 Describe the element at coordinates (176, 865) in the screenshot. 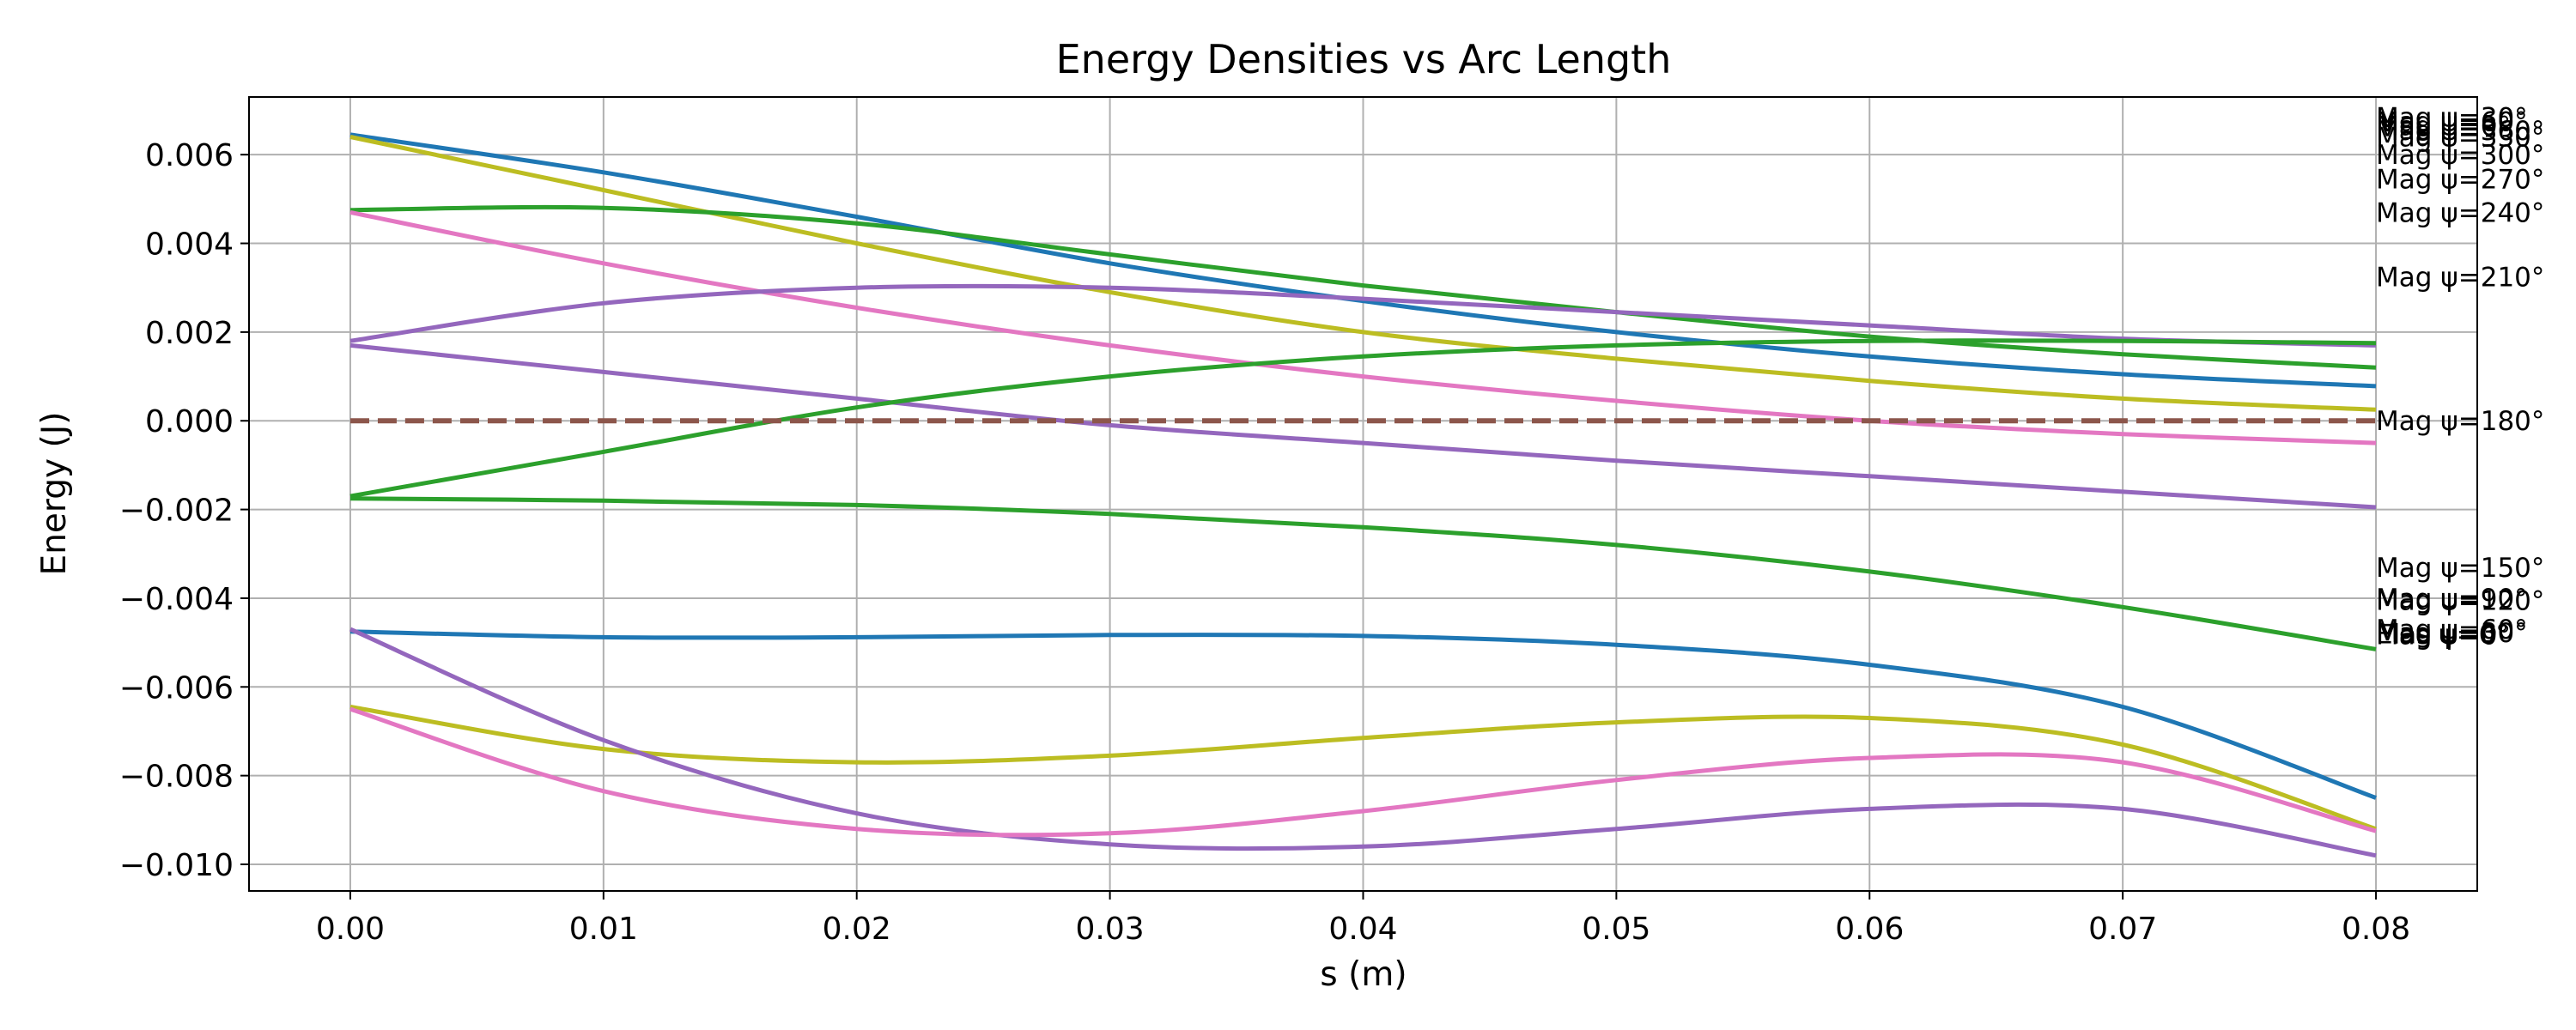

I see `y-tick-label: −0.010` at that location.